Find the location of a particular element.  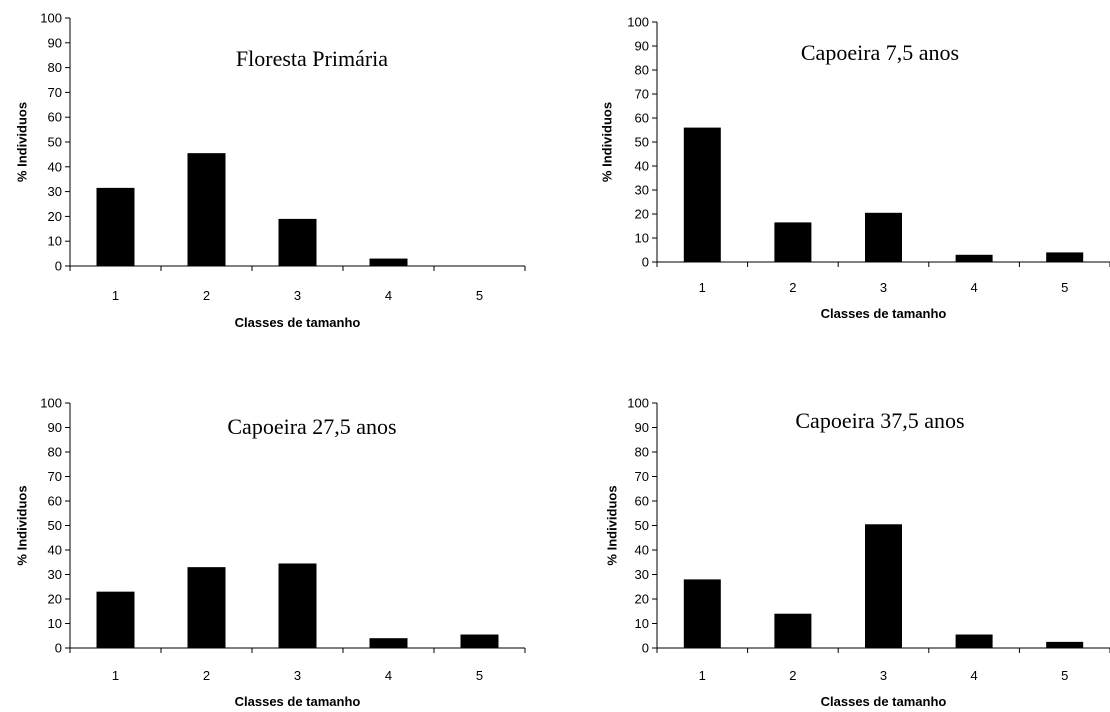

chart-title: Capoeira 27,5 anos is located at coordinates (311, 426).